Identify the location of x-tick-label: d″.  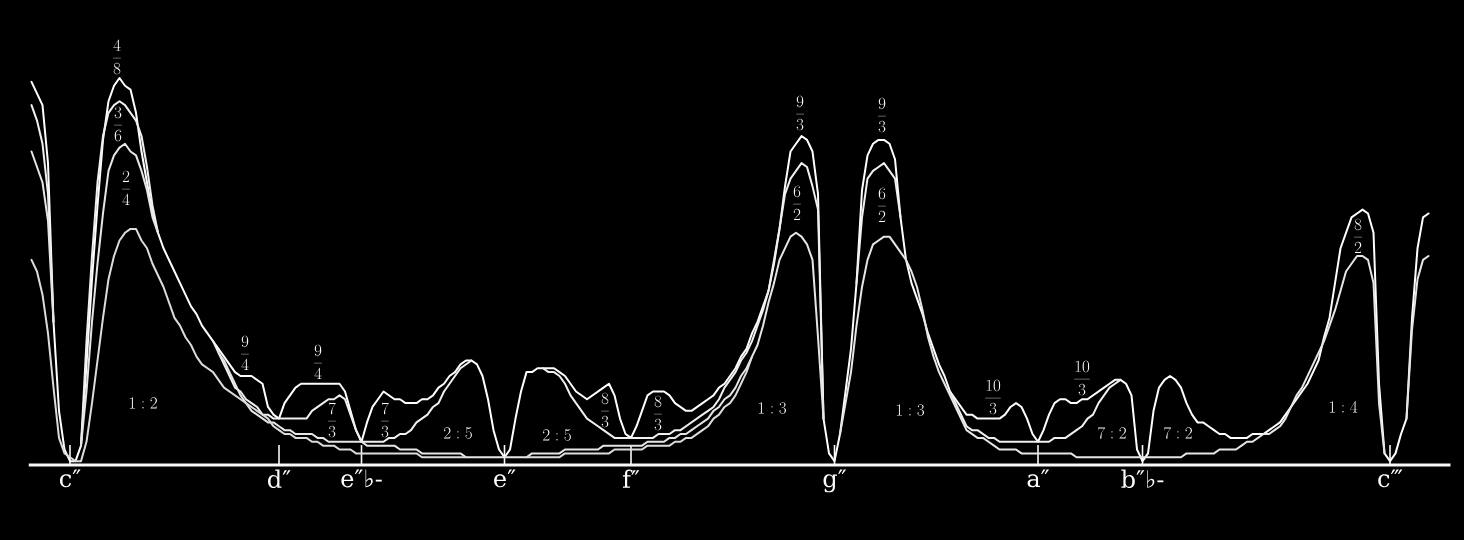
(279, 479).